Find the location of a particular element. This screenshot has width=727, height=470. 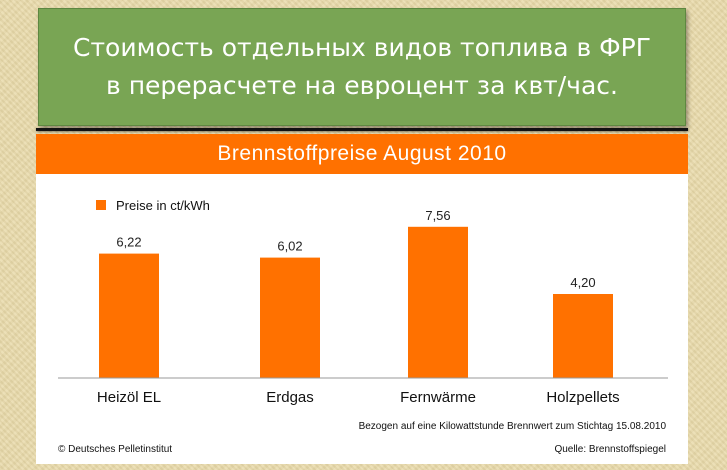

x-tick-label: Holzpellets is located at coordinates (582, 397).